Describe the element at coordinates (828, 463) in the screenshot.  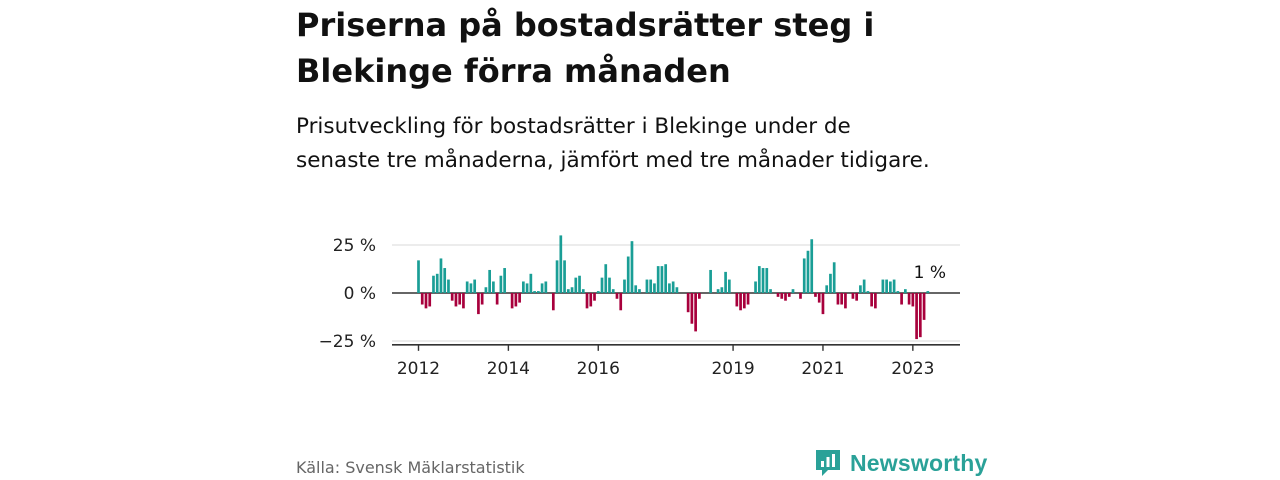
I see `newsworthy-logo-icon` at that location.